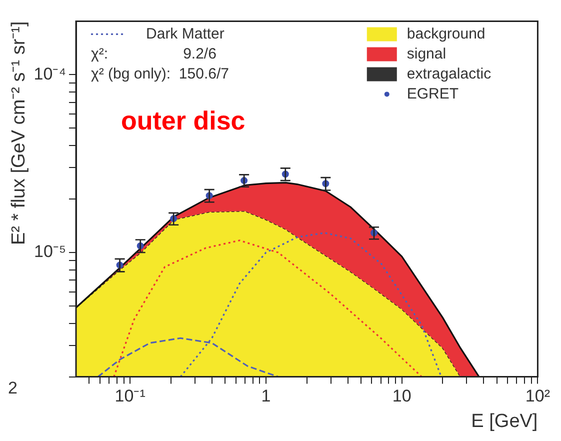 The image size is (561, 441). Describe the element at coordinates (426, 53) in the screenshot. I see `legend-label: signal` at that location.